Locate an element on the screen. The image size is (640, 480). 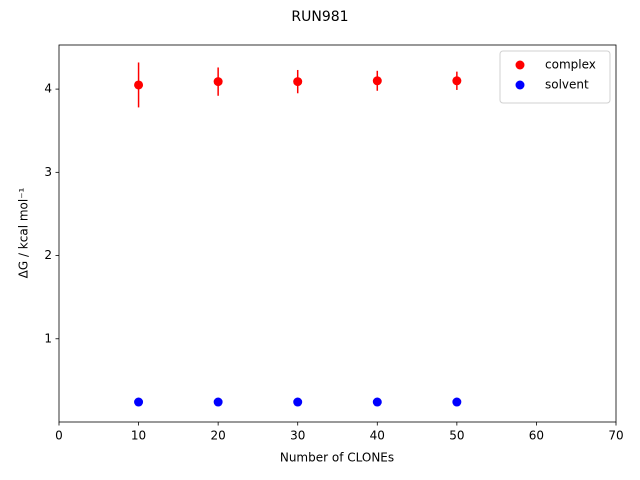
x-tick-label: 70 is located at coordinates (615, 436).